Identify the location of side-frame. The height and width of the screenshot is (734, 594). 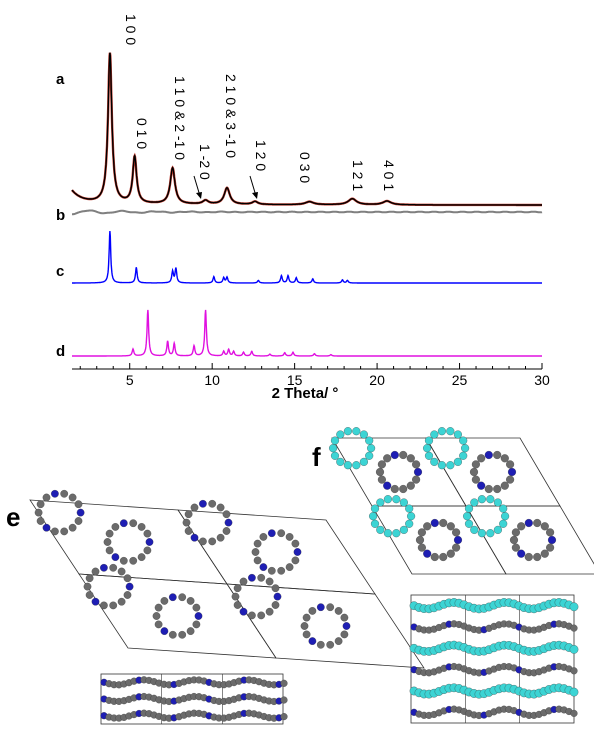
(492, 659).